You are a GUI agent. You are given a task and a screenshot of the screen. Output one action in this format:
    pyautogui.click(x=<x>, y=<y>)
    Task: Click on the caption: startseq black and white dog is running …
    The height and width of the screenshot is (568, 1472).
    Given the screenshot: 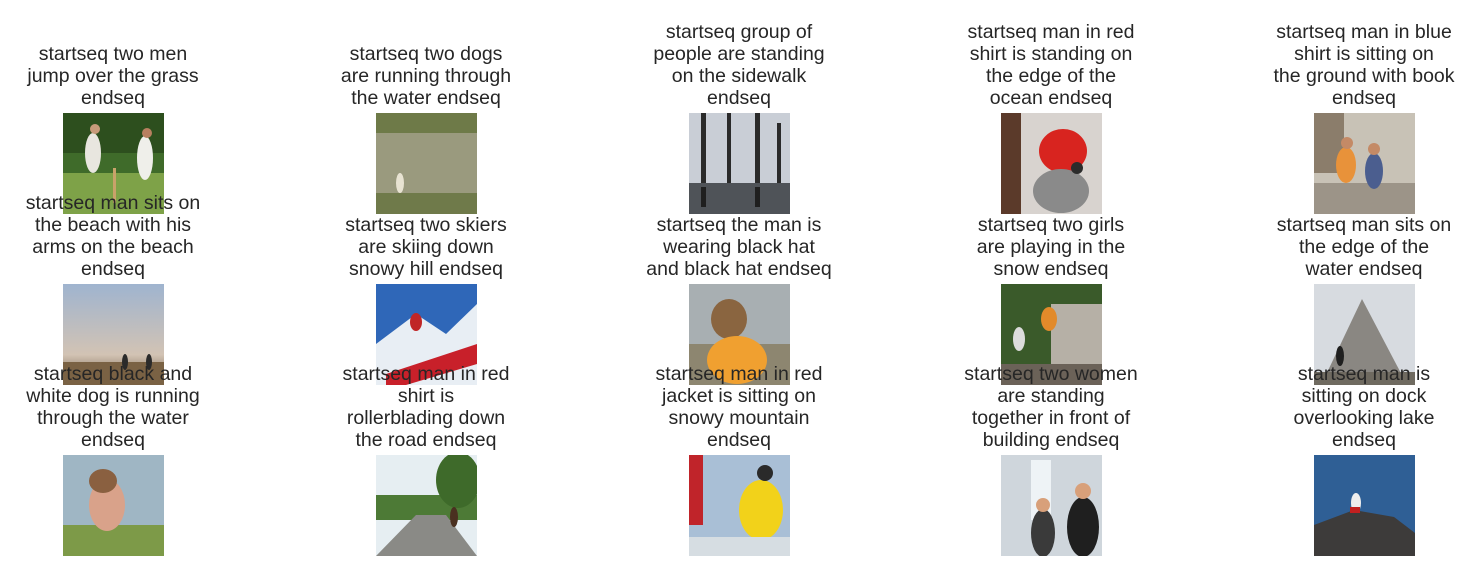 What is the action you would take?
    pyautogui.click(x=113, y=407)
    